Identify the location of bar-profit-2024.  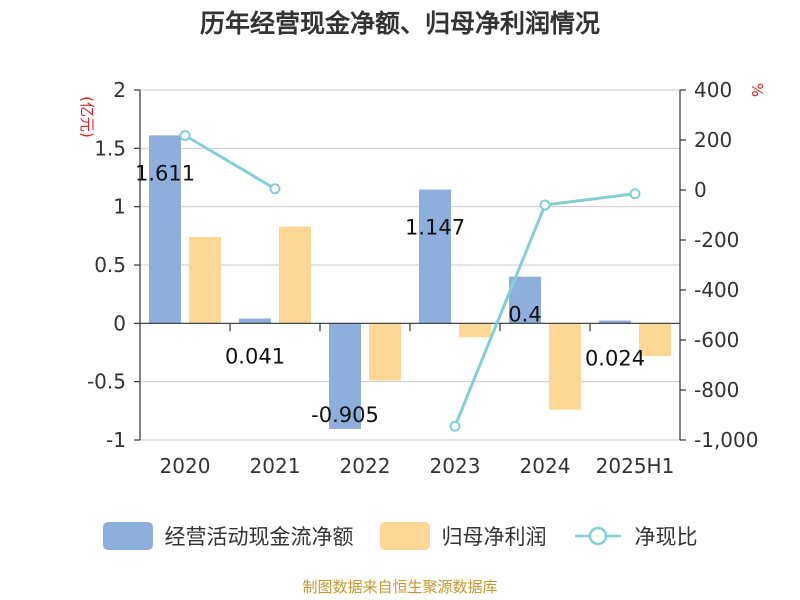
(565, 366).